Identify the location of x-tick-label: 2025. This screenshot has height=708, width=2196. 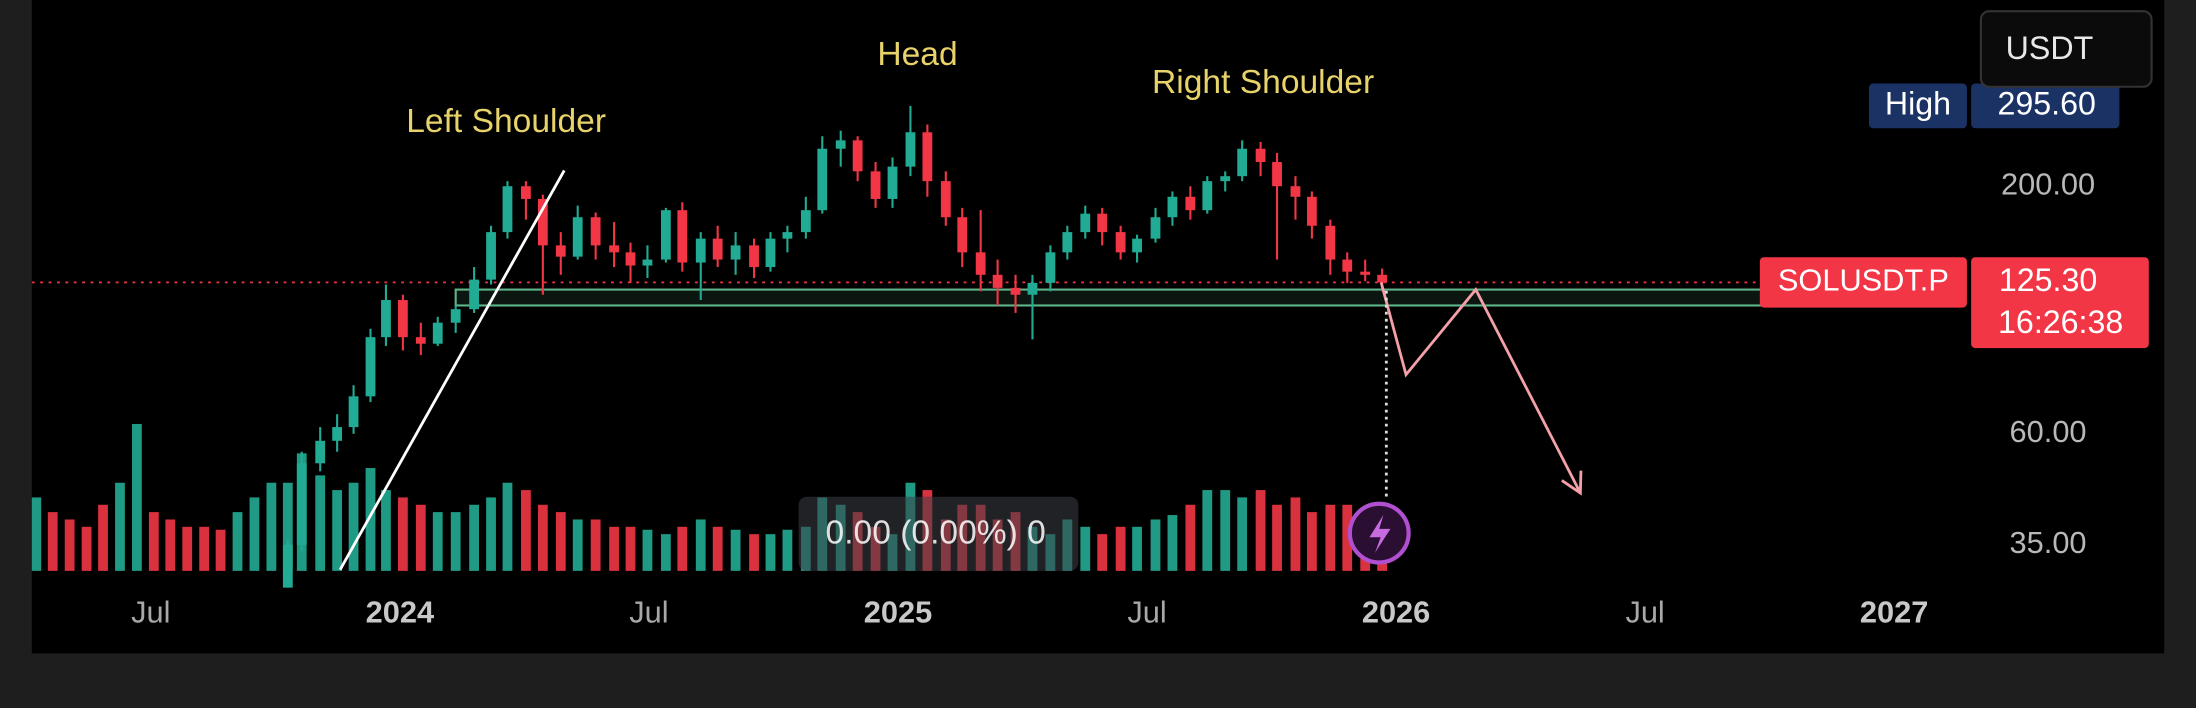
(898, 611).